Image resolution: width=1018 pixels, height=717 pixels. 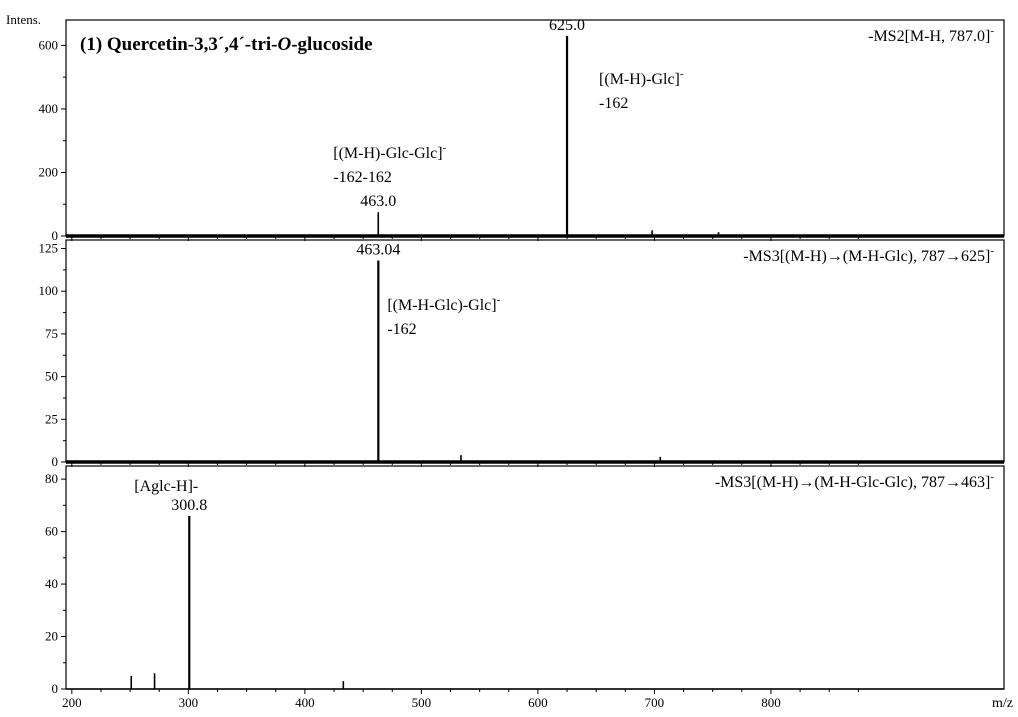 I want to click on peak-label: 300.8, so click(x=189, y=505).